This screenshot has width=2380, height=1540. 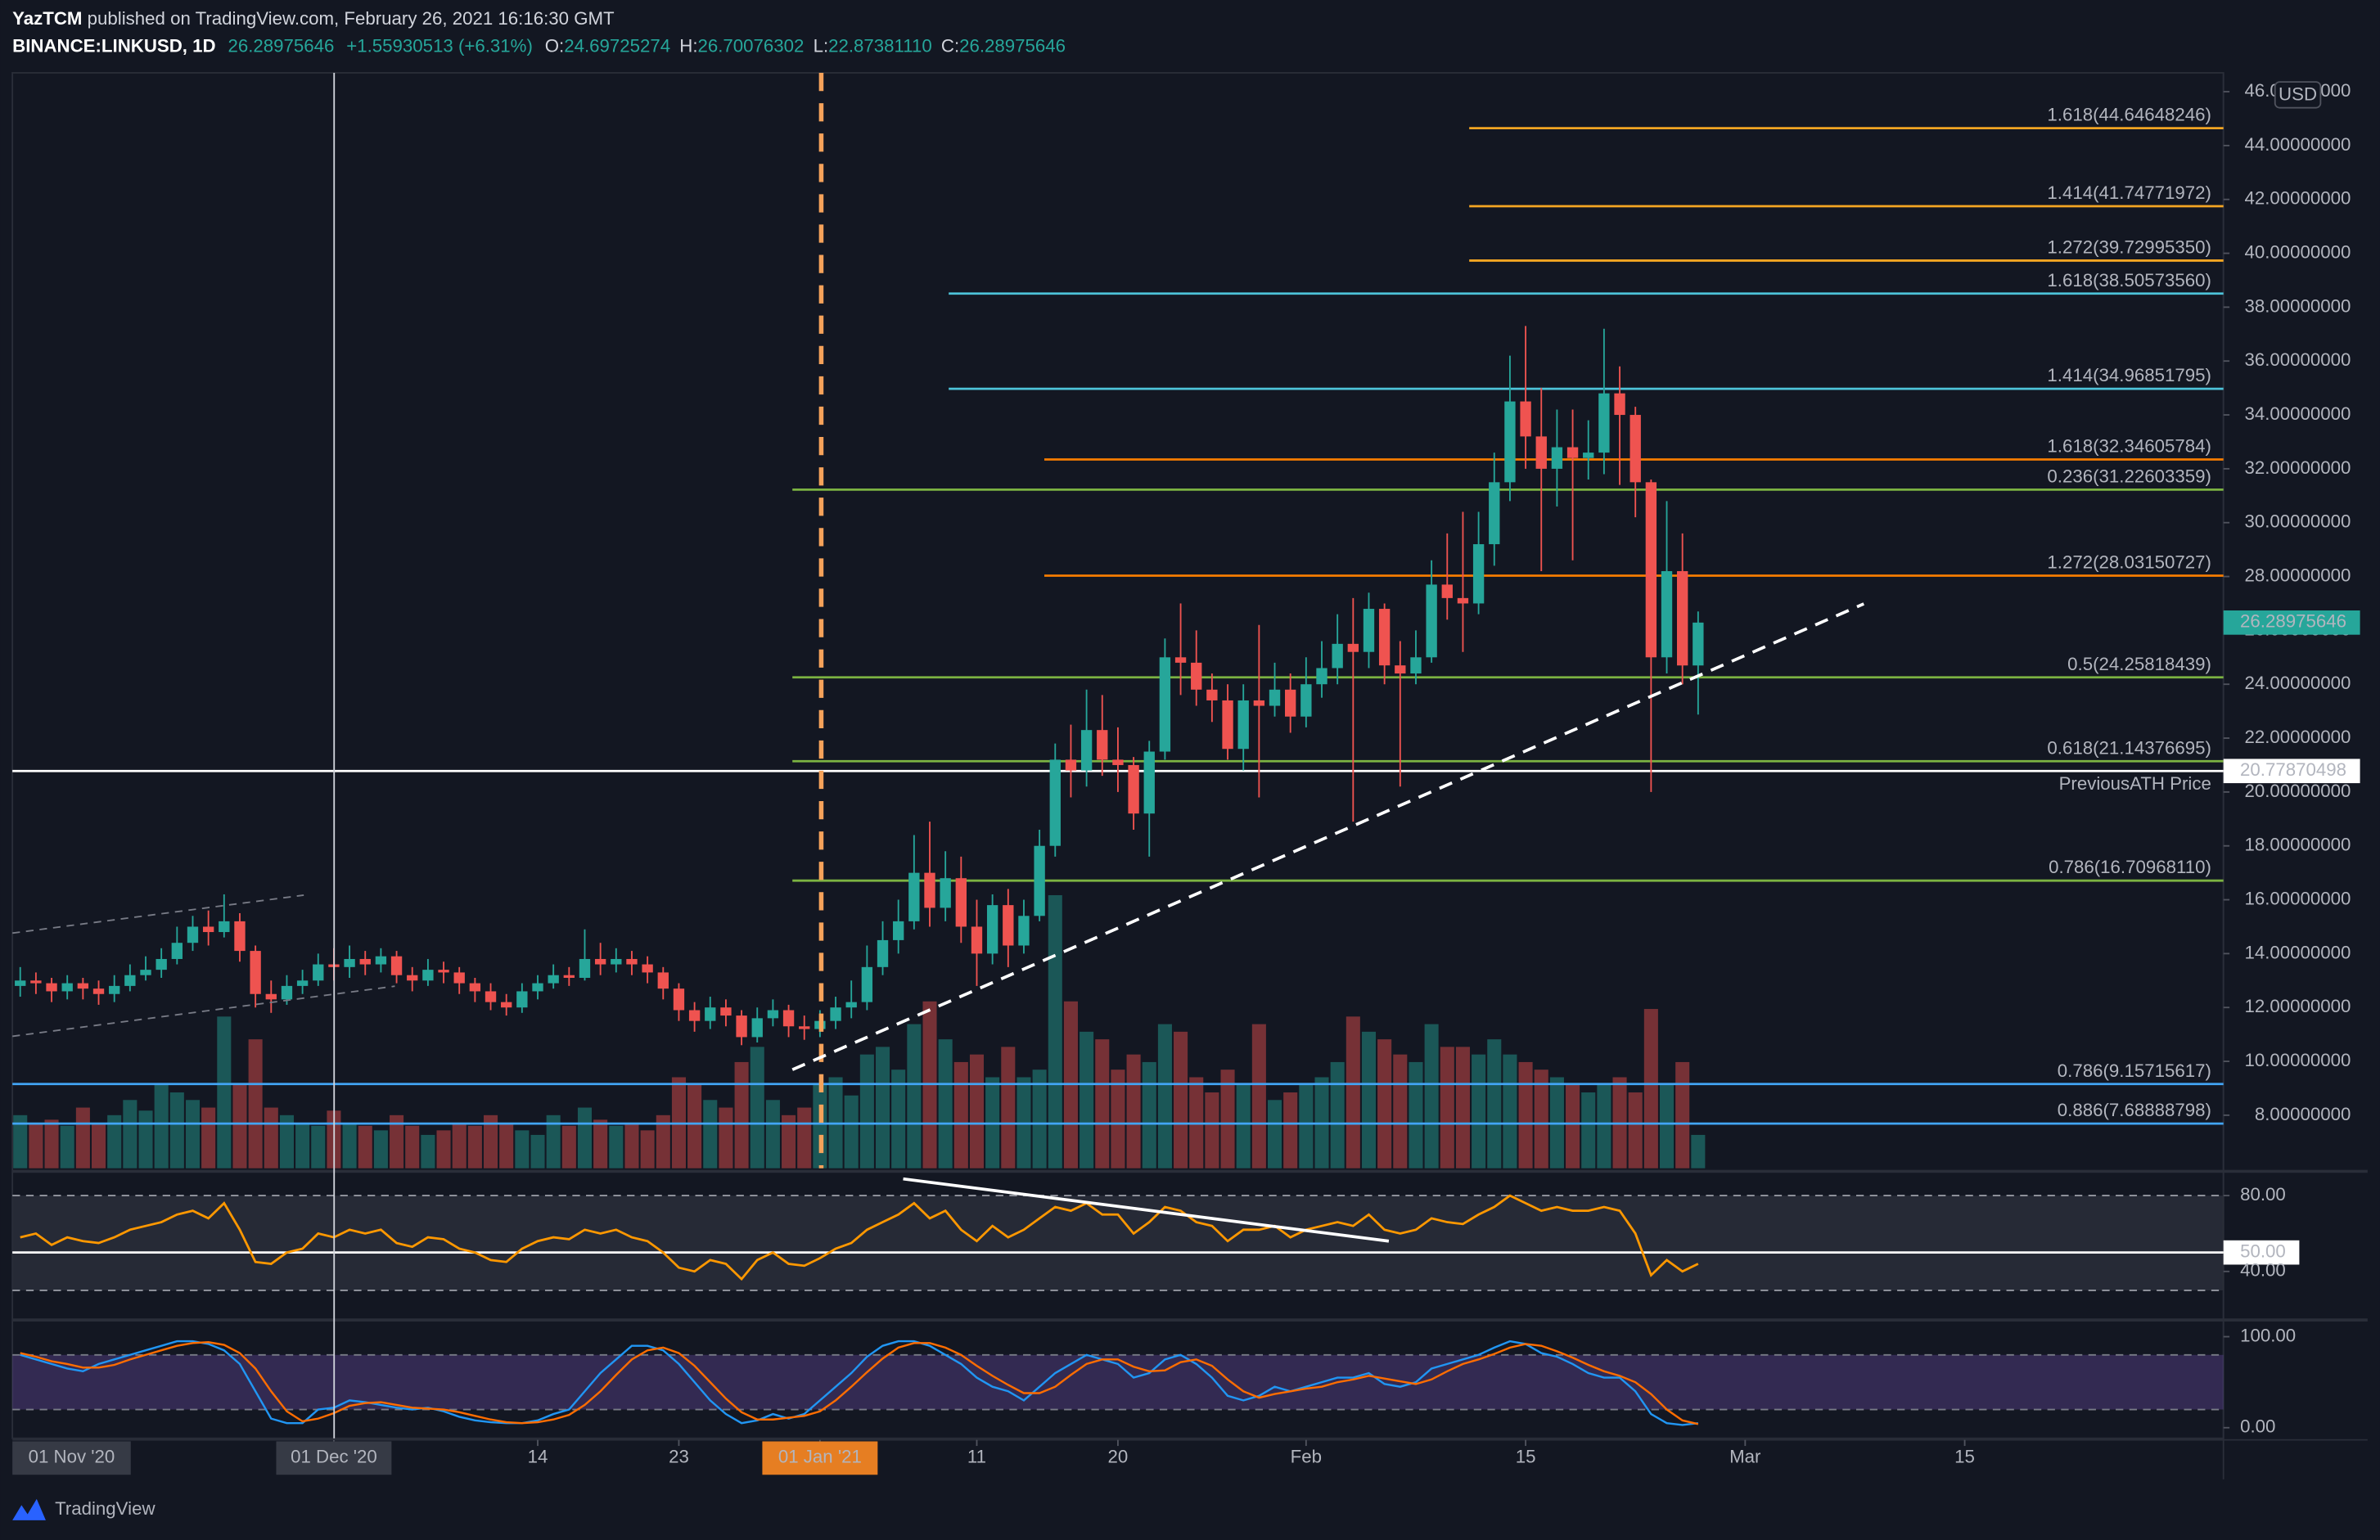 What do you see at coordinates (2129, 192) in the screenshot?
I see `level-label: 1.414(41.74771972)` at bounding box center [2129, 192].